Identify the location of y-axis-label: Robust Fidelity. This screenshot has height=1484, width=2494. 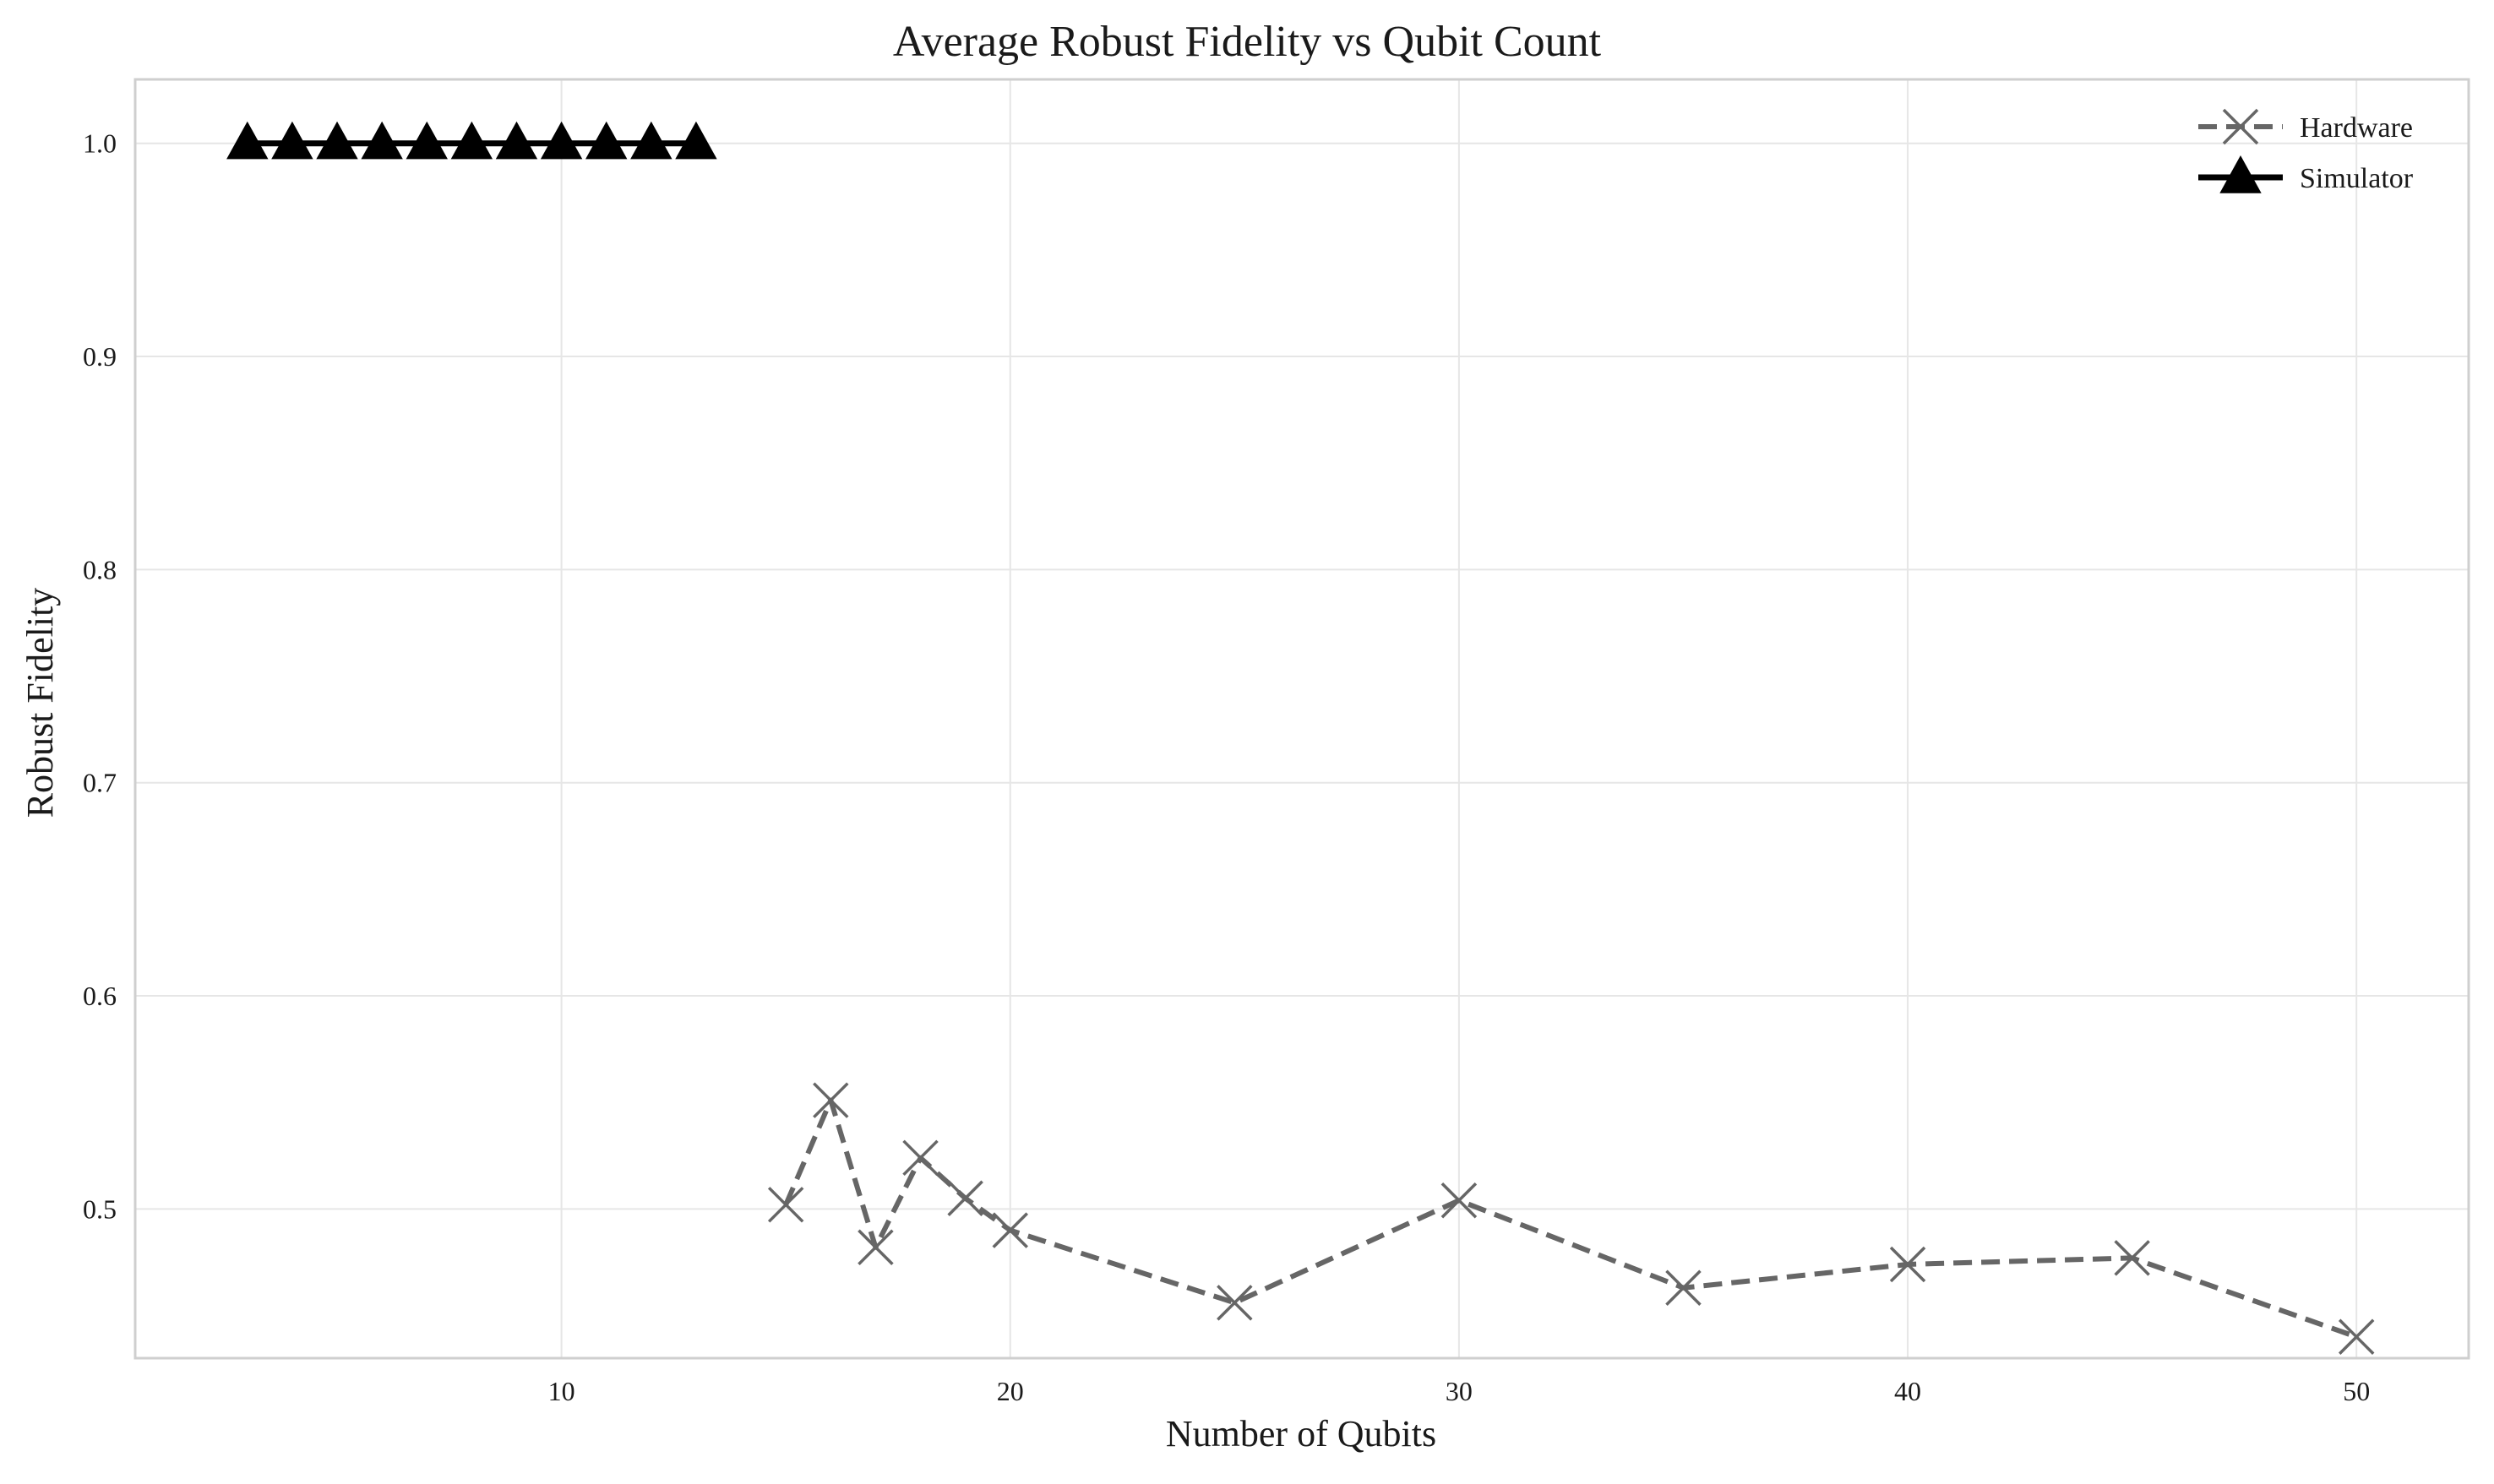
(40, 703).